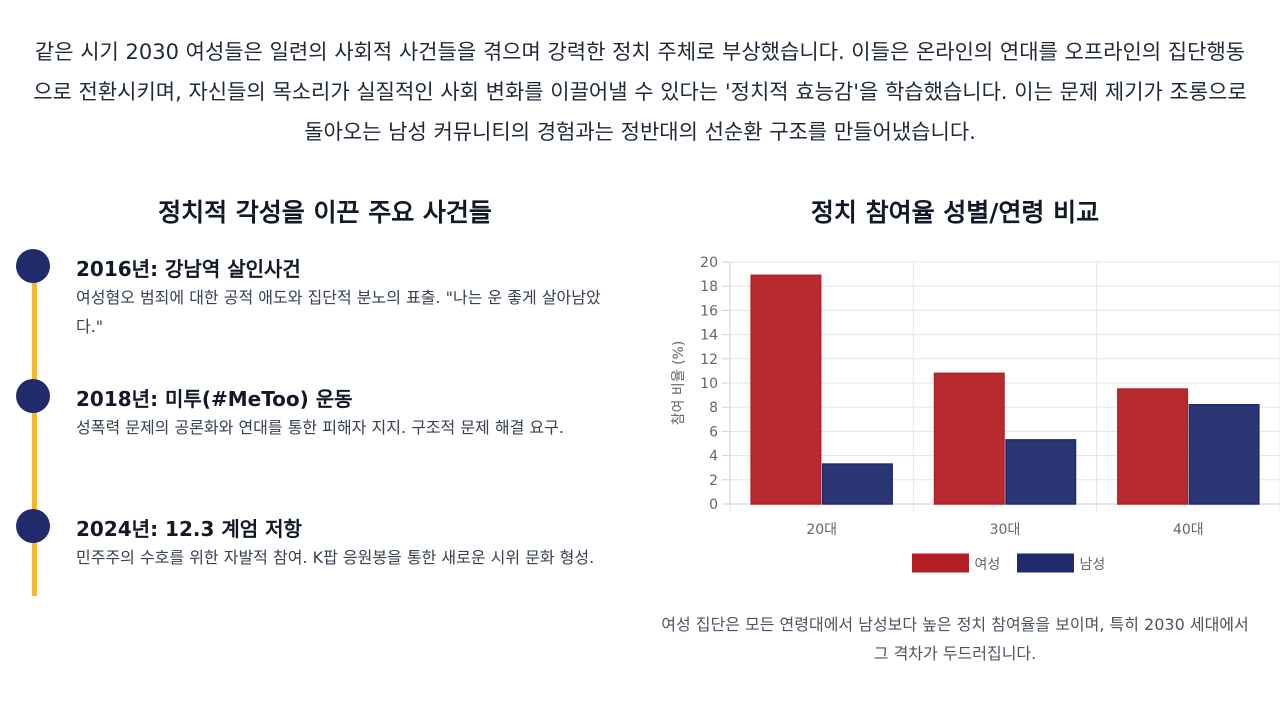 The height and width of the screenshot is (702, 1280). Describe the element at coordinates (713, 432) in the screenshot. I see `y-tick-label: 6` at that location.